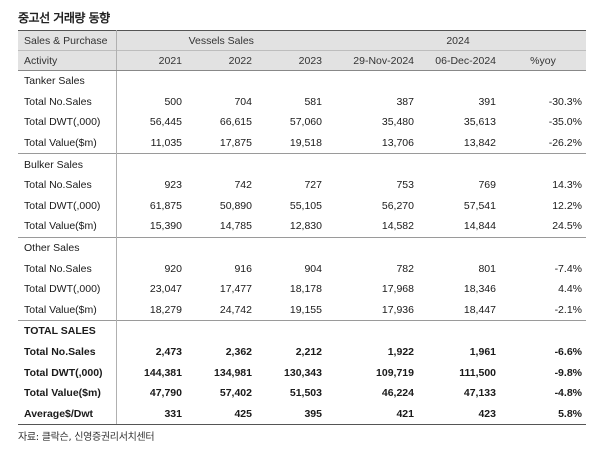  What do you see at coordinates (459, 414) in the screenshot?
I see `value-cell: 423` at bounding box center [459, 414].